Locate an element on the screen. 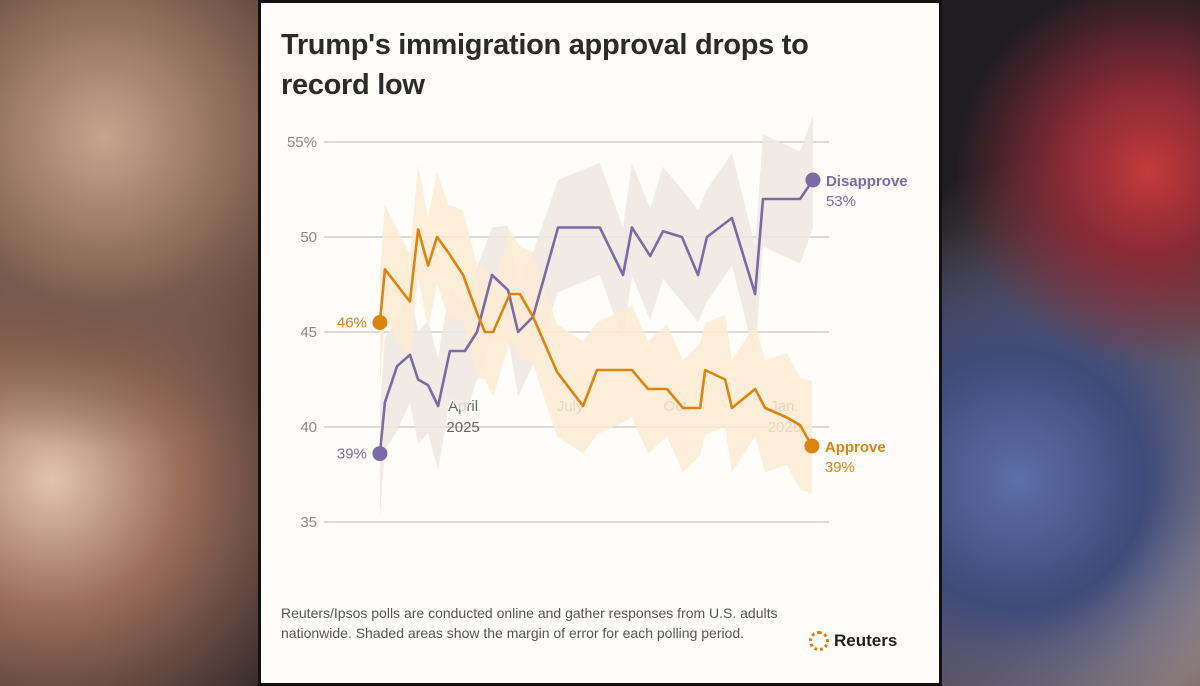  end-point-approve is located at coordinates (812, 446).